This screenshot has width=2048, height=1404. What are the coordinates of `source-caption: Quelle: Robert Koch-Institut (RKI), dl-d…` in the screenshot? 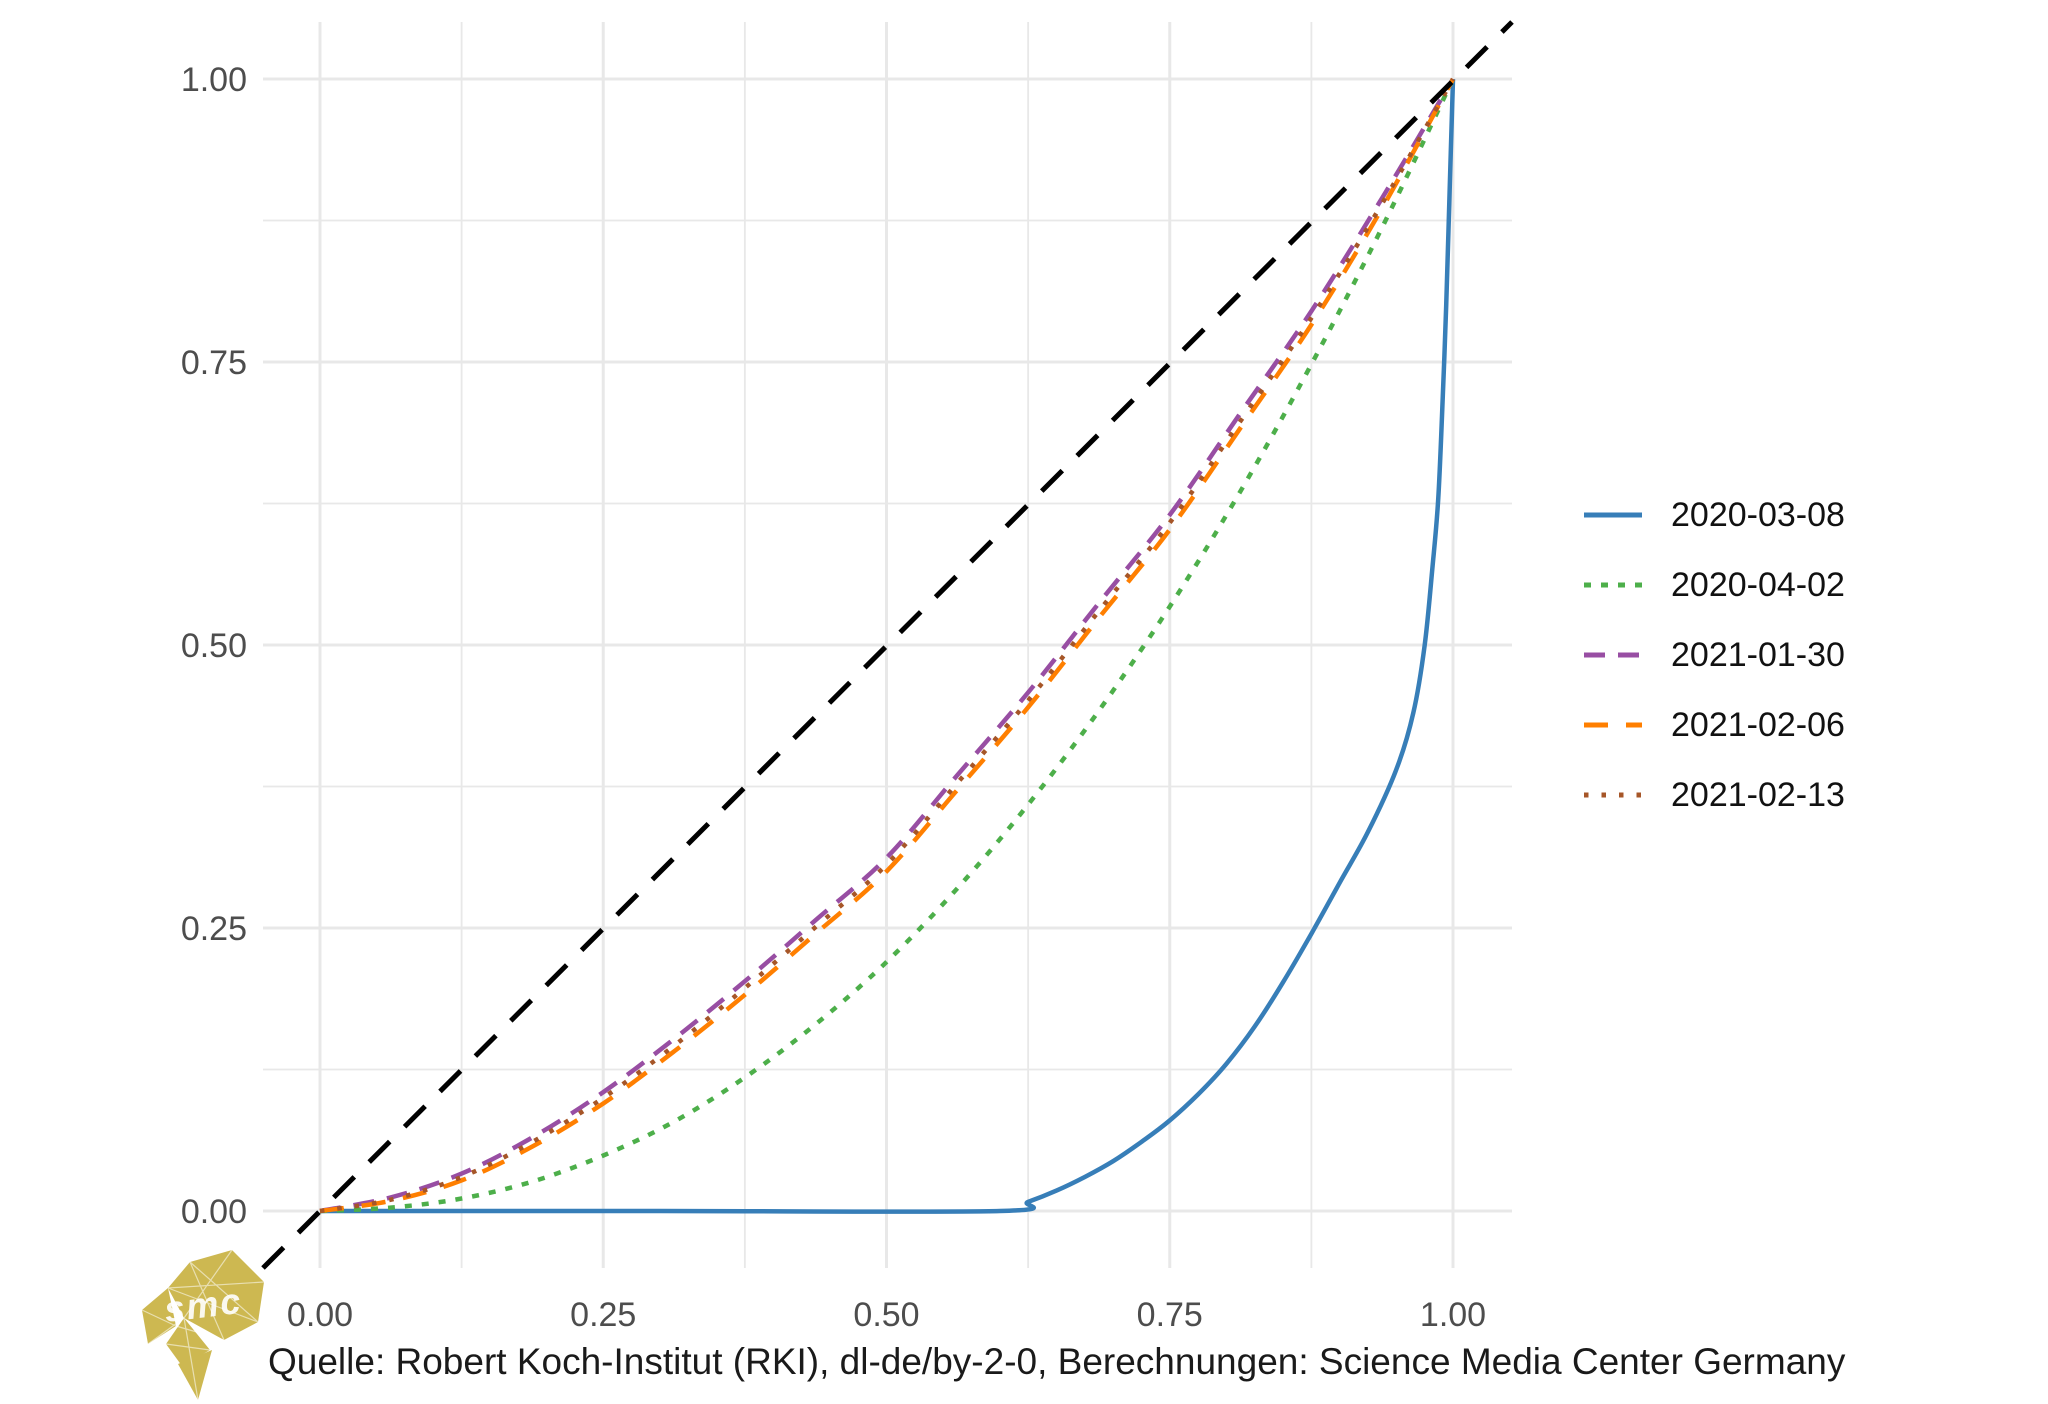 It's located at (1057, 1361).